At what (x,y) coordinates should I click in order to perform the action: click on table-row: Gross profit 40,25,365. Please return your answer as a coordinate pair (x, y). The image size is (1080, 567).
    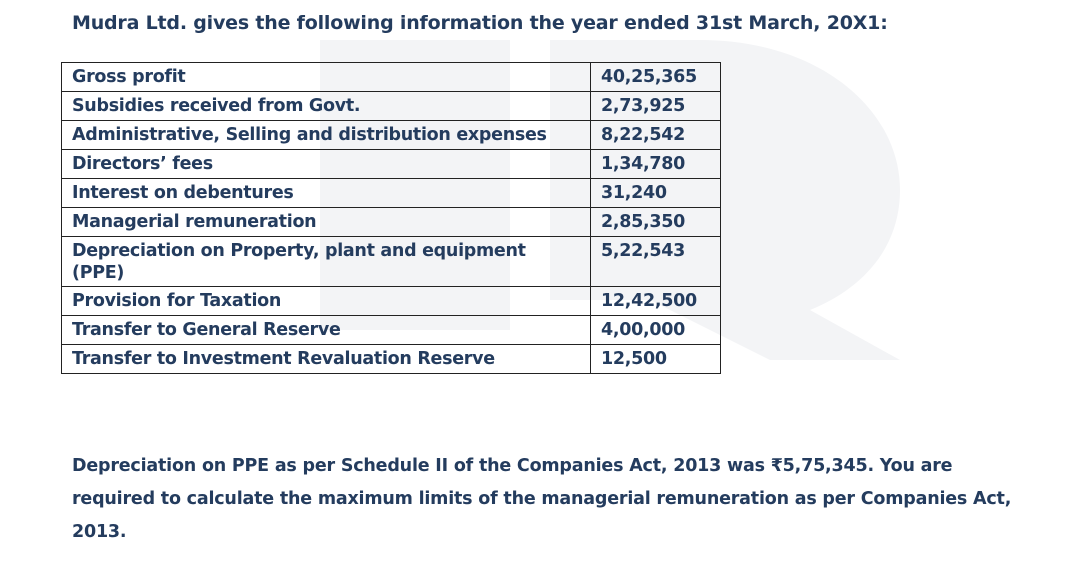
    Looking at the image, I should click on (391, 77).